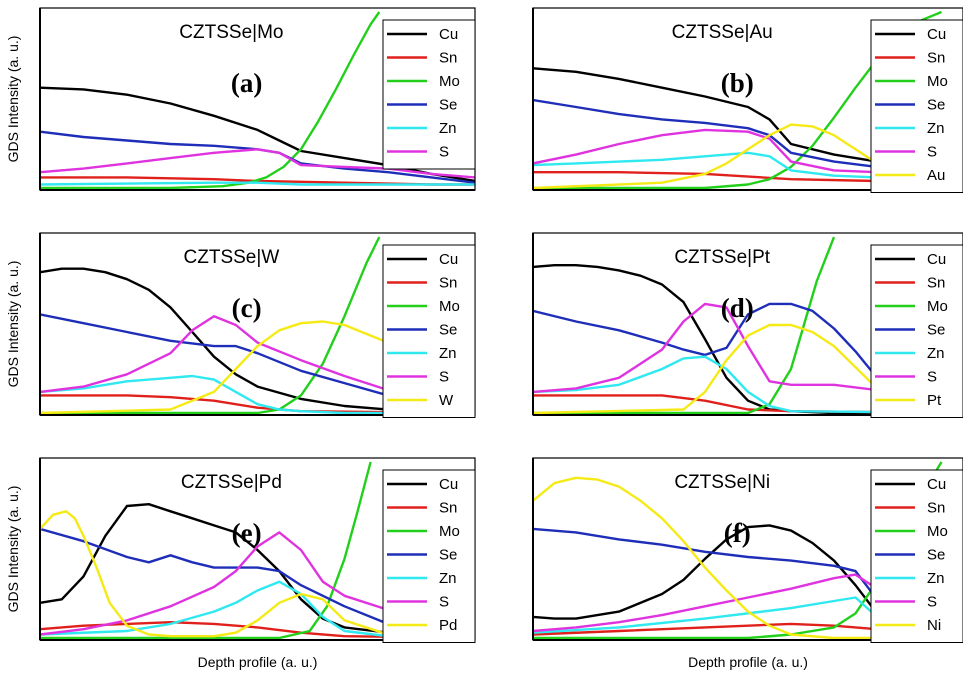 The height and width of the screenshot is (675, 963). I want to click on chart-panel-2: CZTSSe|Au (b) Cu Sn Mo Se Zn S Au, so click(747, 100).